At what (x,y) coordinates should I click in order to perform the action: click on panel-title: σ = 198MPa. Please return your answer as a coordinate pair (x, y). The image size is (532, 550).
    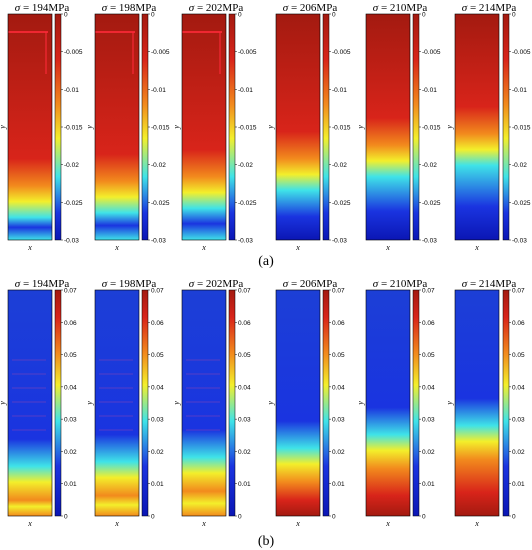
    Looking at the image, I should click on (129, 284).